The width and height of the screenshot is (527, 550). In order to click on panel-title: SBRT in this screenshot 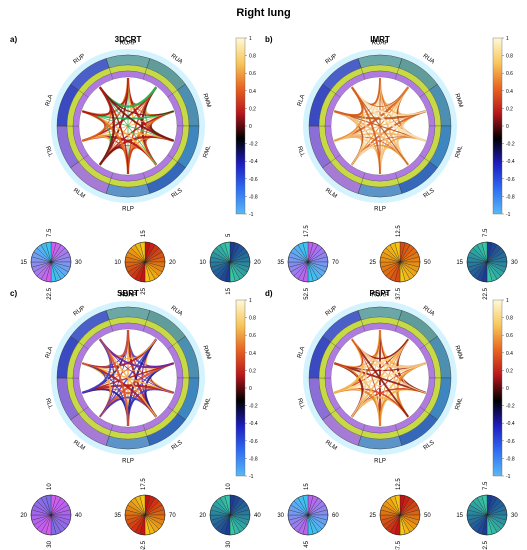, I will do `click(128, 293)`.